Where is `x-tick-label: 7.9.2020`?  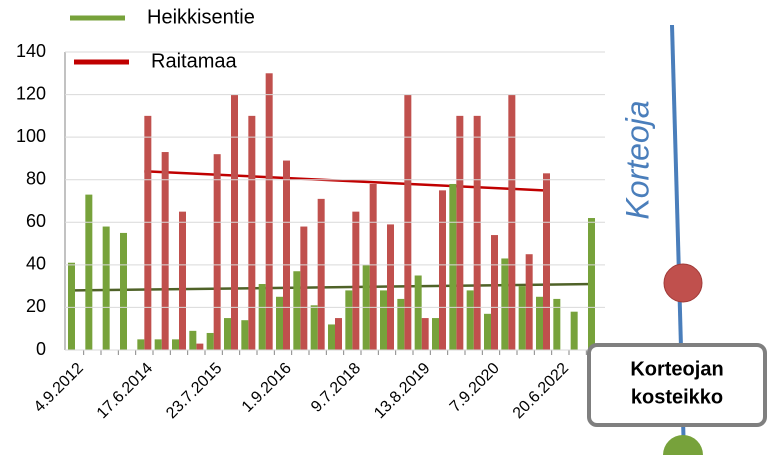 x-tick-label: 7.9.2020 is located at coordinates (475, 388).